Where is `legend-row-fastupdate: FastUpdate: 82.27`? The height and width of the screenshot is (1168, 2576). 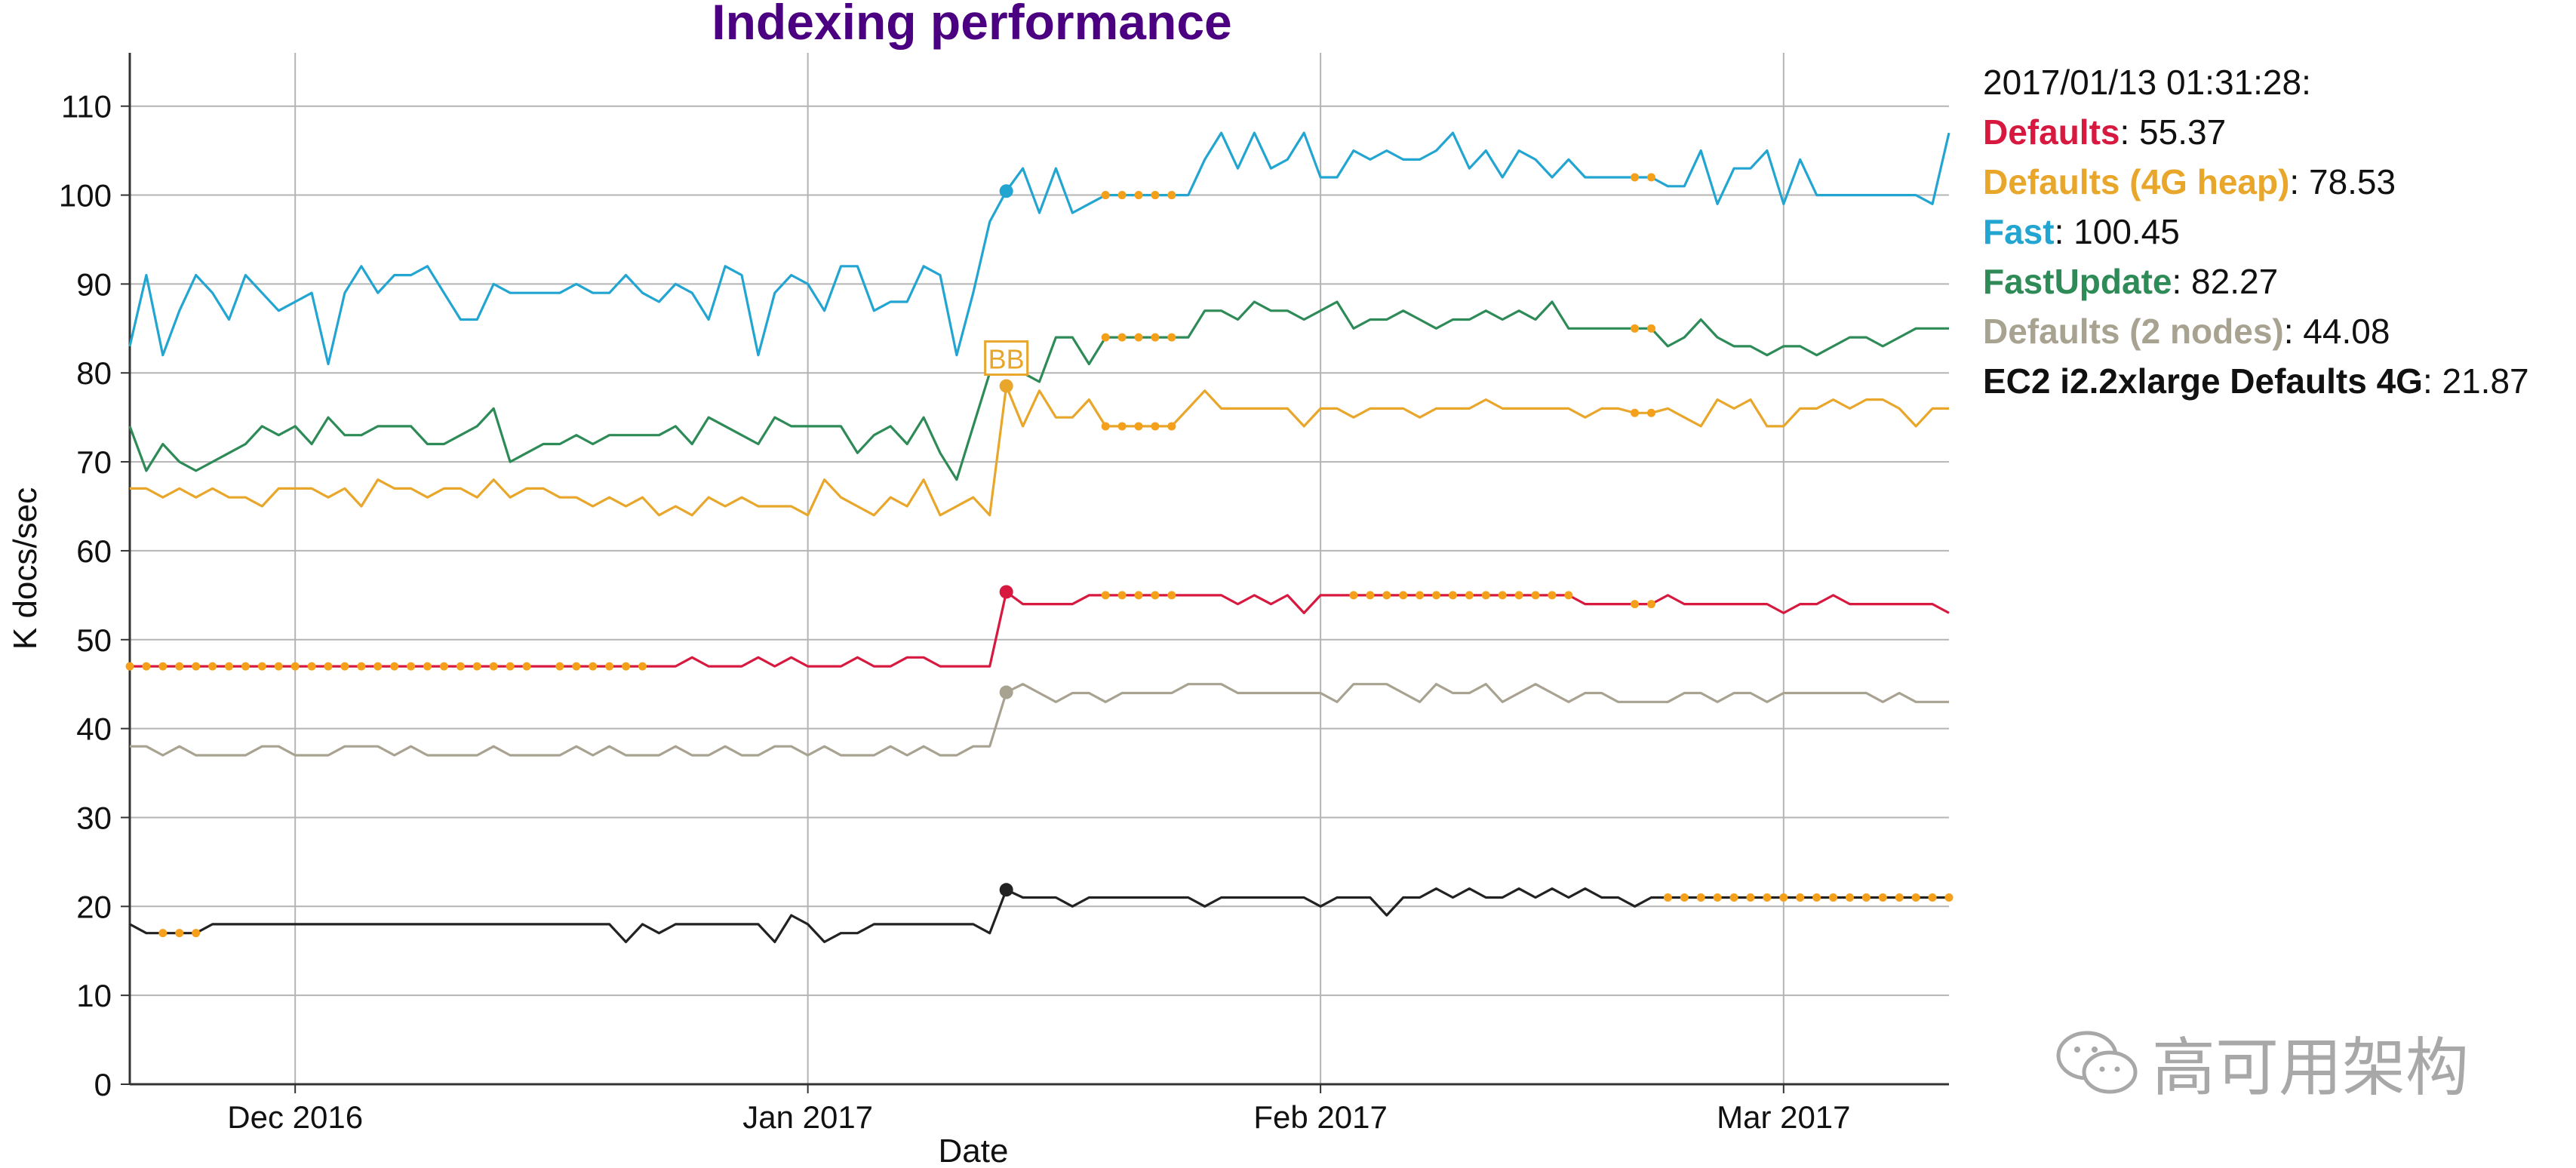 legend-row-fastupdate: FastUpdate: 82.27 is located at coordinates (2256, 281).